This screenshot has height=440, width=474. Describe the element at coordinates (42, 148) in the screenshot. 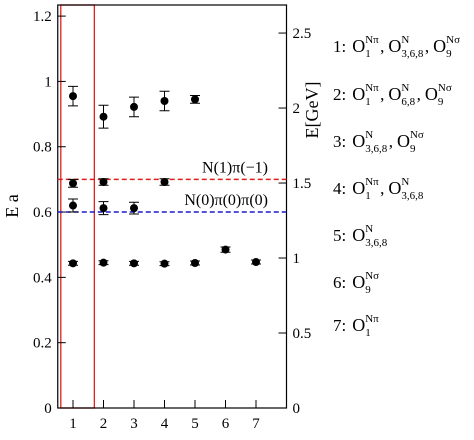

I see `y-tick-label: 0.8` at that location.